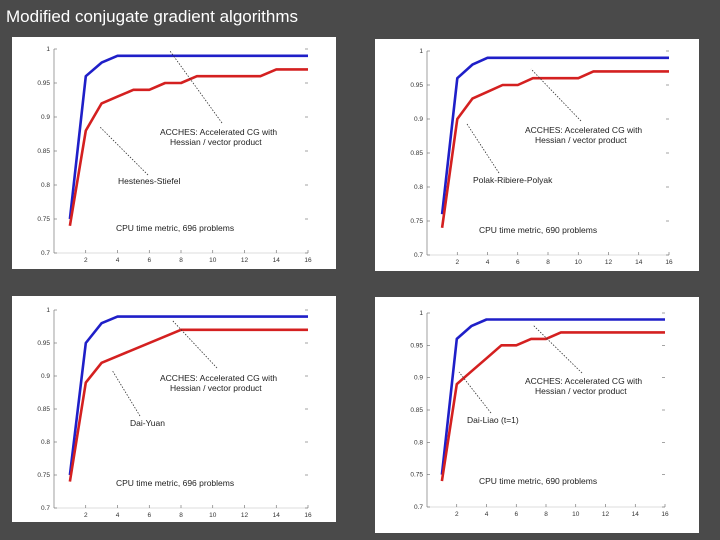  I want to click on annotation-comparison-label: Dai-Yuan, so click(147, 423).